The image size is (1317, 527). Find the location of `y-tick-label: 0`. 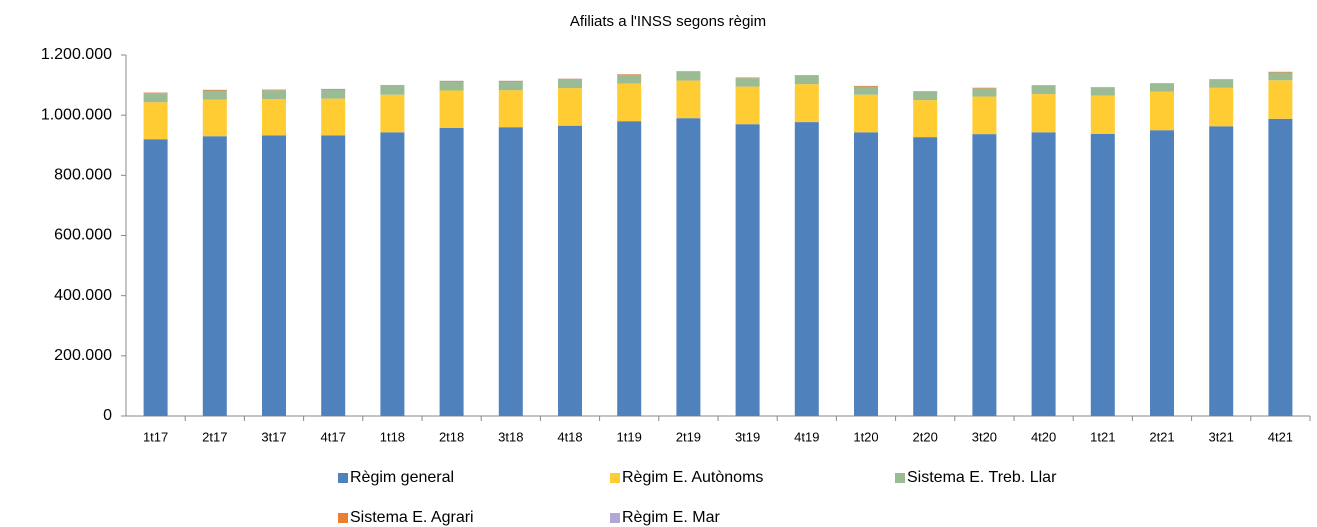

y-tick-label: 0 is located at coordinates (107, 415).